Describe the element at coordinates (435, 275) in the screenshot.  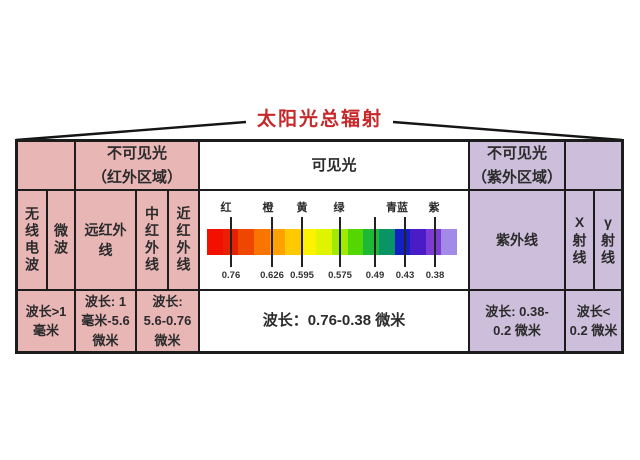
I see `spectrum-tick-value: 0.38` at that location.